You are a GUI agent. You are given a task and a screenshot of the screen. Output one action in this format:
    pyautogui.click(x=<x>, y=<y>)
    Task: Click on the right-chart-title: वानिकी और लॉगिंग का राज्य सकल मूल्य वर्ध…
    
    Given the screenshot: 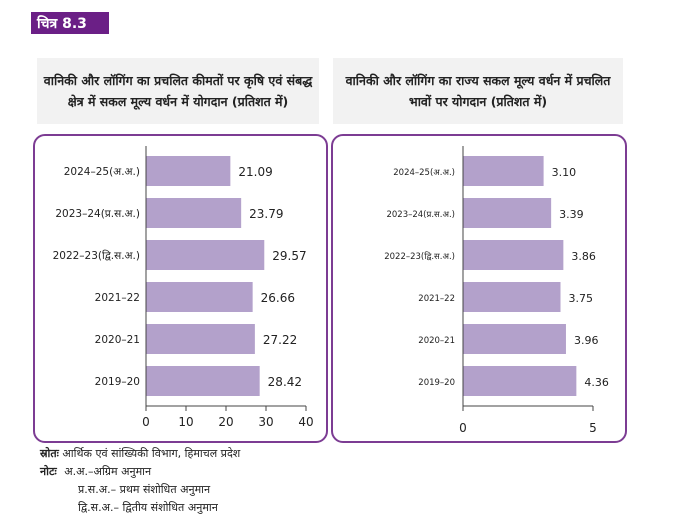 What is the action you would take?
    pyautogui.click(x=478, y=91)
    